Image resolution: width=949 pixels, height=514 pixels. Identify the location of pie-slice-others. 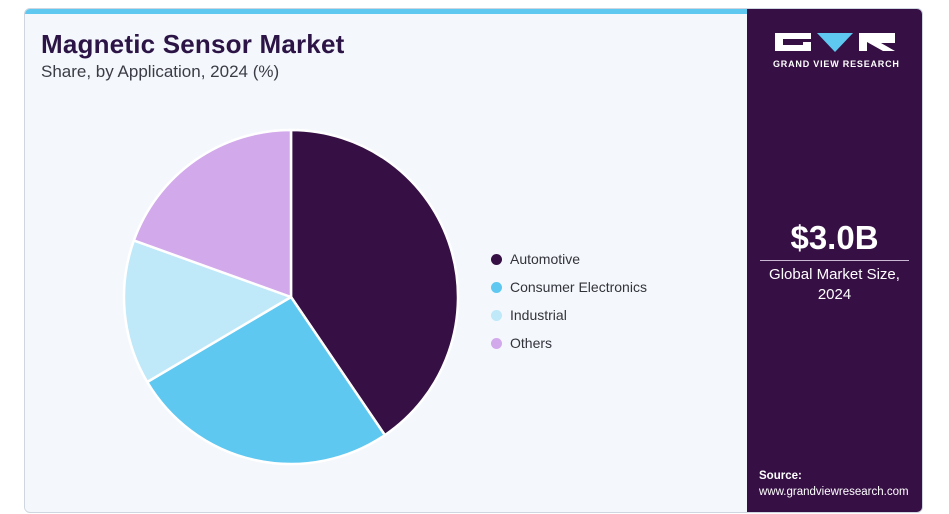
(212, 213).